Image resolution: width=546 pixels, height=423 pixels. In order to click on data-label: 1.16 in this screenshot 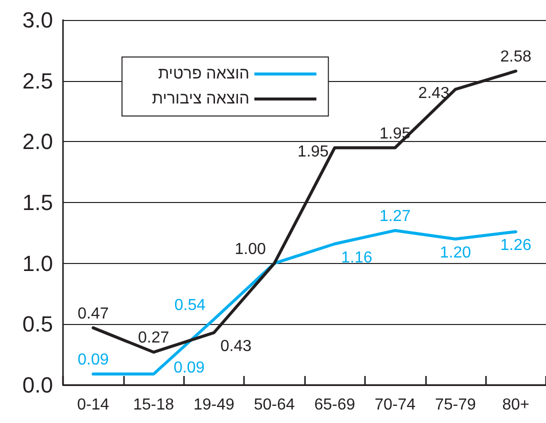, I will do `click(356, 257)`.